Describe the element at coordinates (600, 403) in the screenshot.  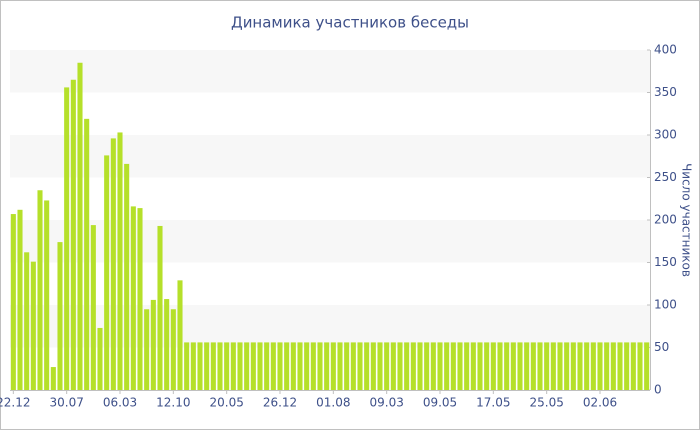
I see `x-tick-label: 02.06` at that location.